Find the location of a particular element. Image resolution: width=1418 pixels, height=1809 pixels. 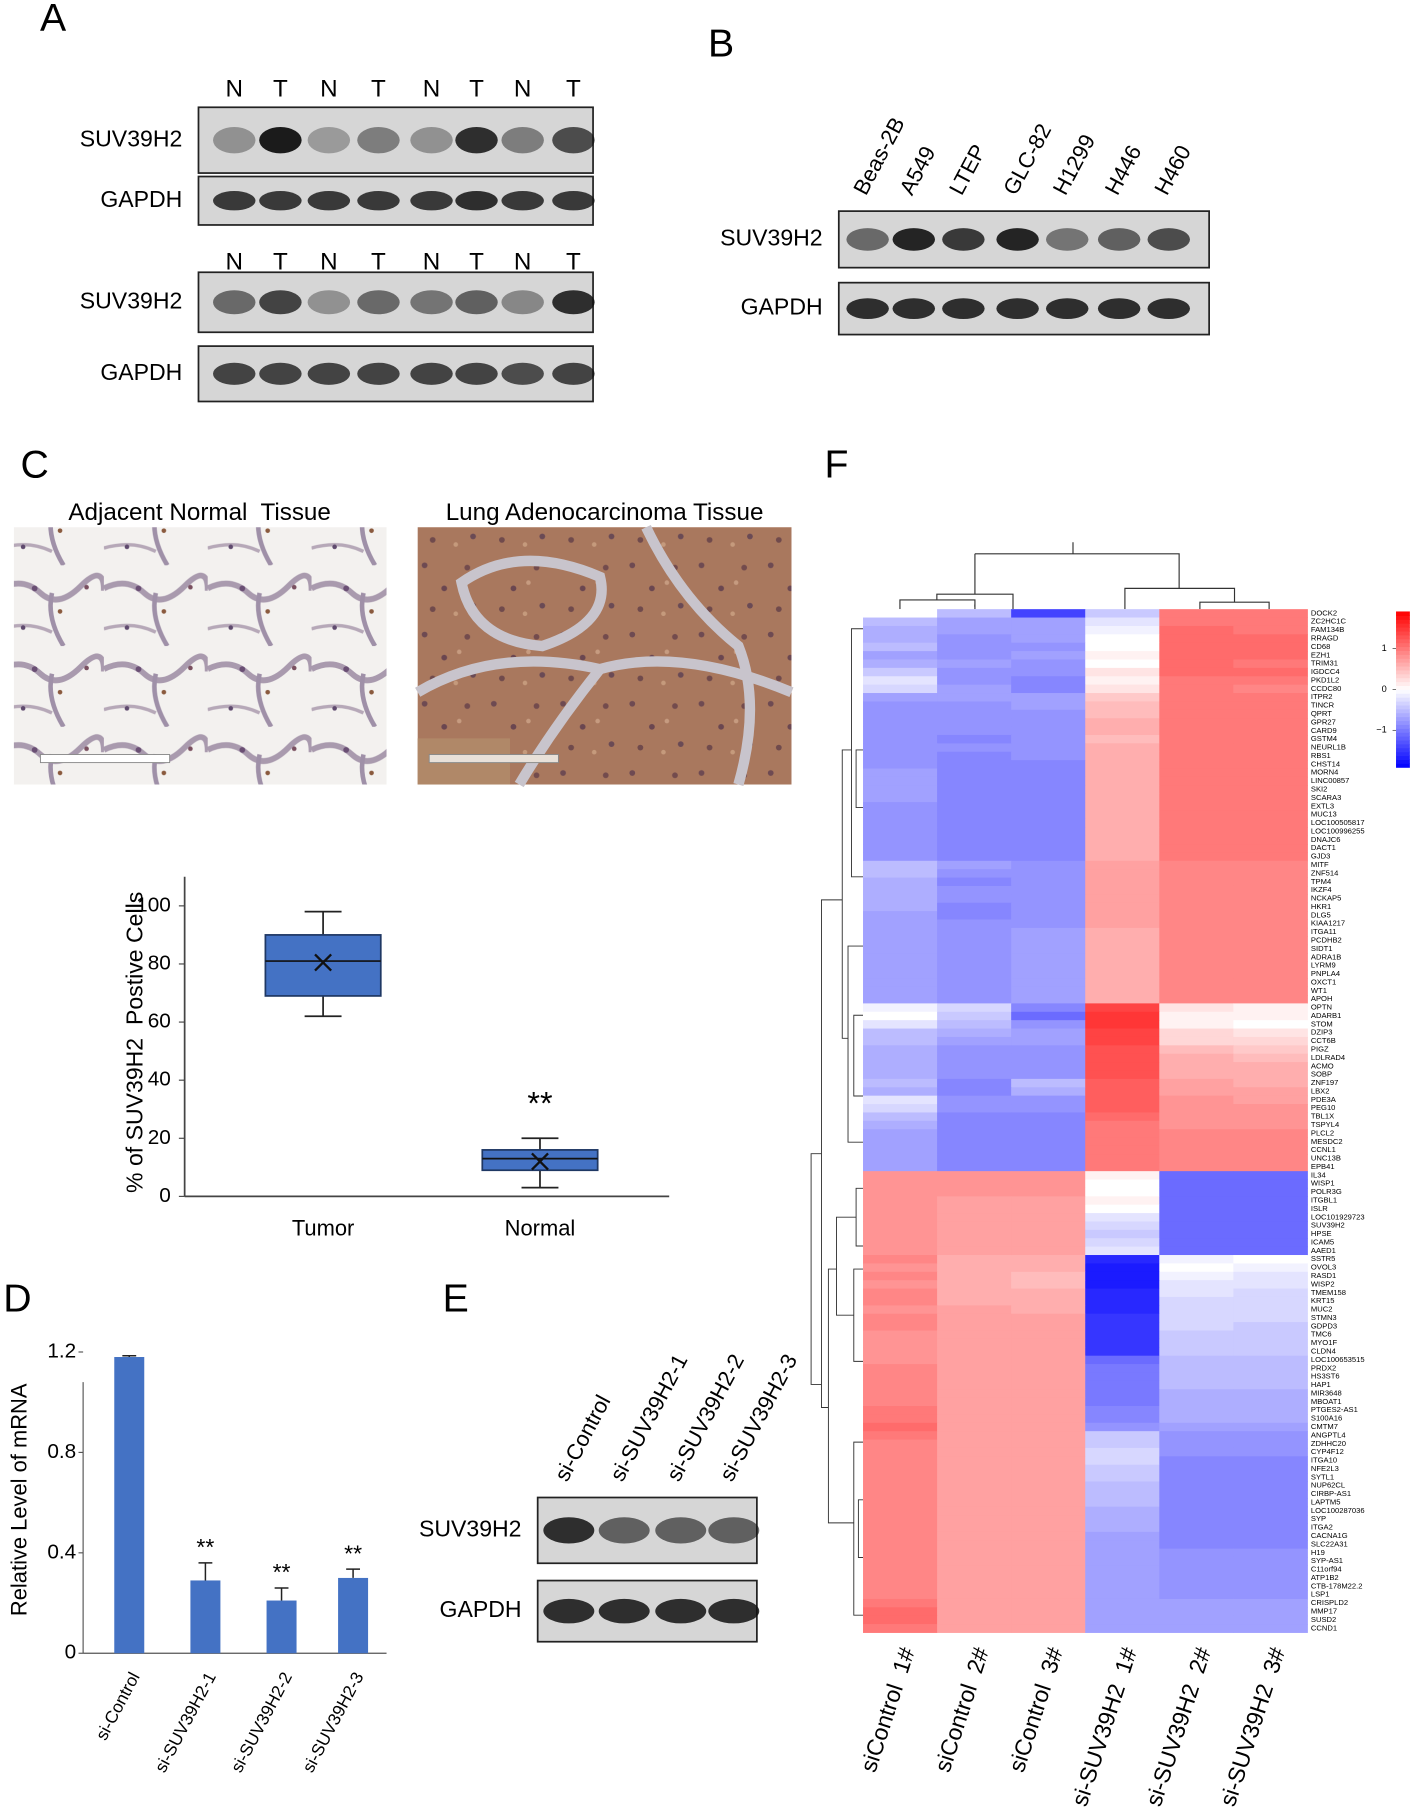

error-bar is located at coordinates (129, 1356).